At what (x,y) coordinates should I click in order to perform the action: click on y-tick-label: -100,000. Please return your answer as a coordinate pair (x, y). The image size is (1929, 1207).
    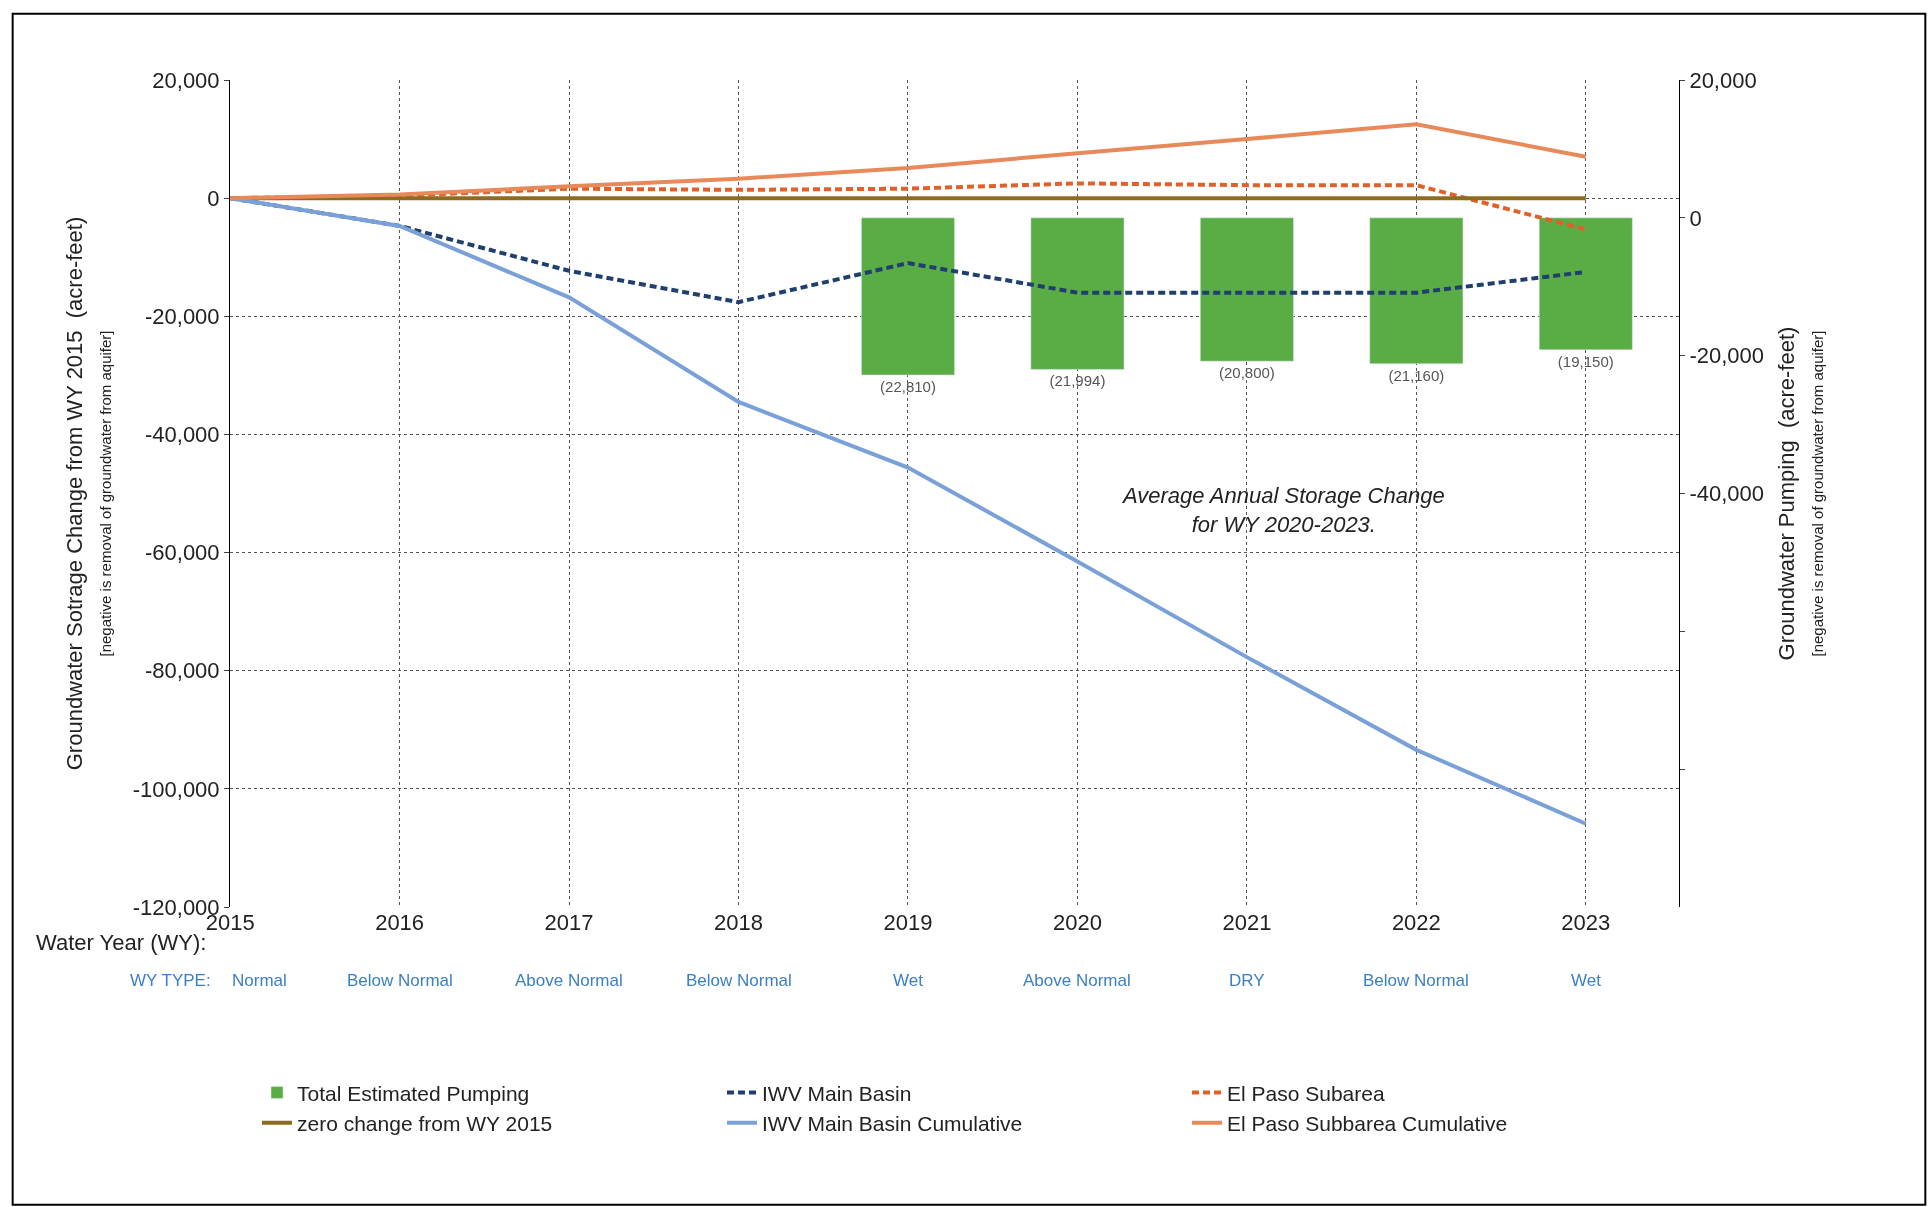
    Looking at the image, I should click on (176, 789).